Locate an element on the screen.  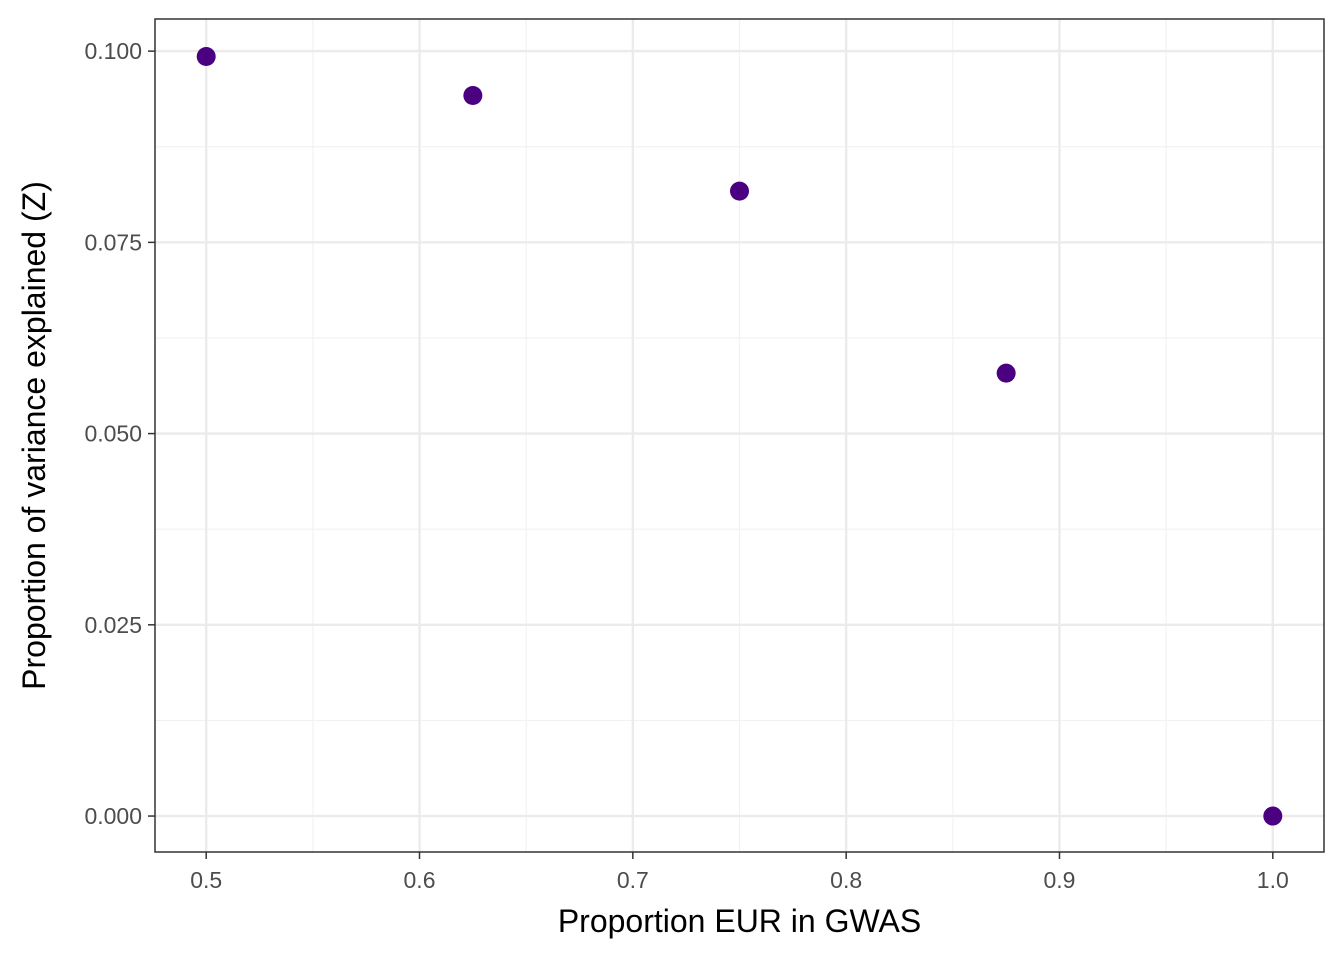
y-tick-label: 0.000 is located at coordinates (113, 816).